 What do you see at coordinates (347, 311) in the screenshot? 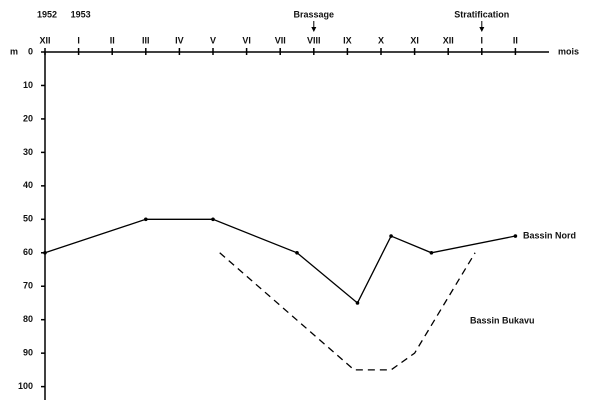
I see `series-line` at bounding box center [347, 311].